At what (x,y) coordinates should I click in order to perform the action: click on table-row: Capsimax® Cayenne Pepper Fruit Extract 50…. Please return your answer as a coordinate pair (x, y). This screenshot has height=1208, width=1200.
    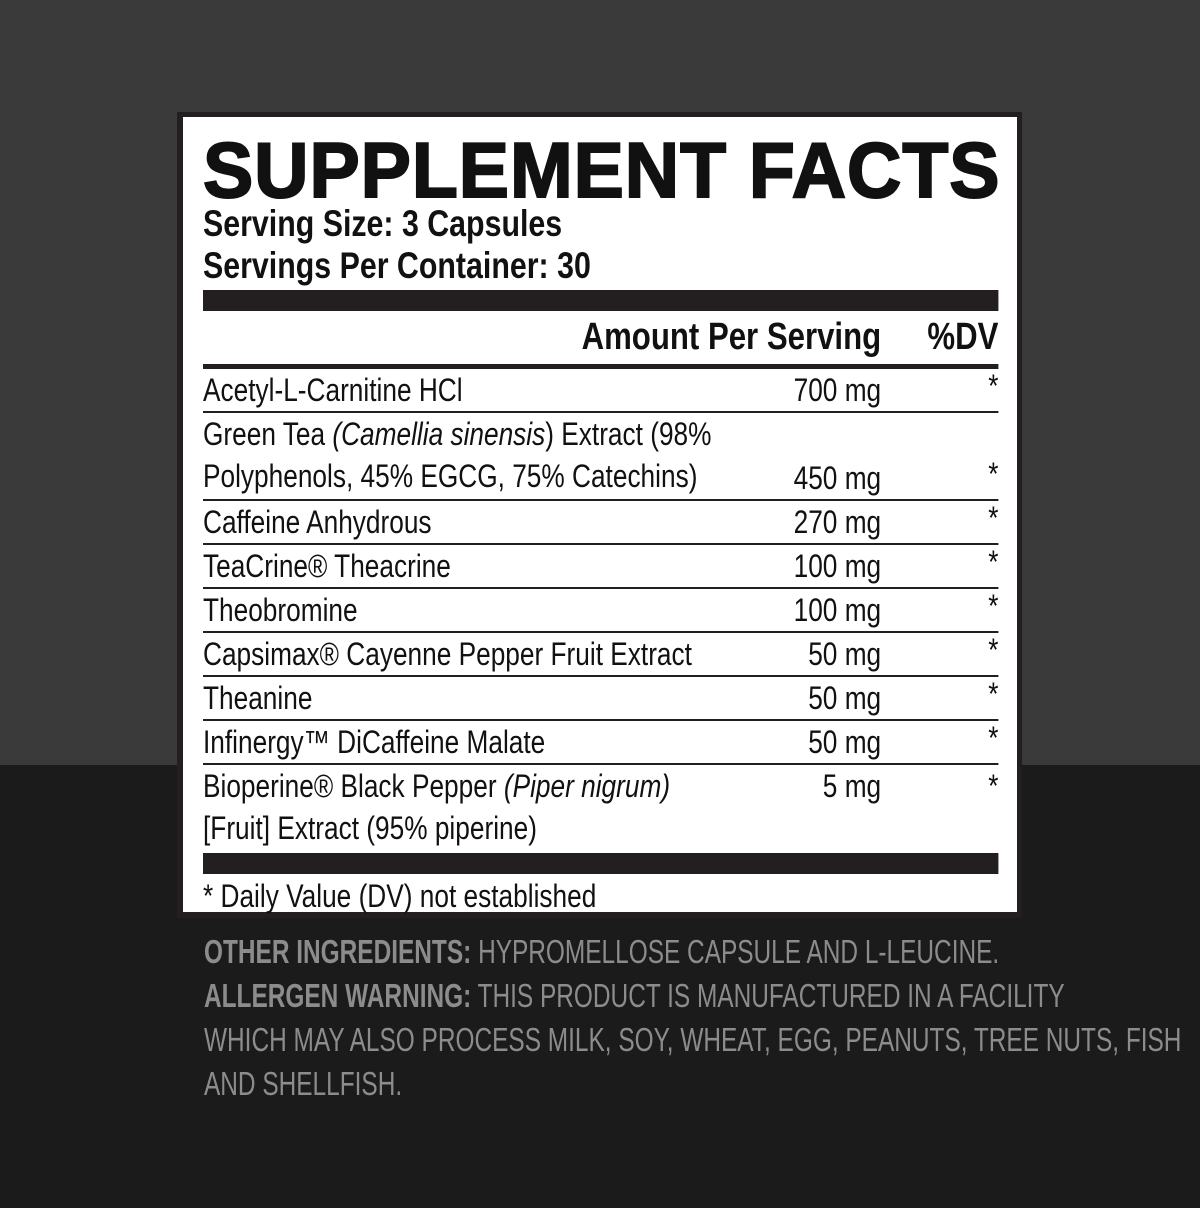
    Looking at the image, I should click on (601, 654).